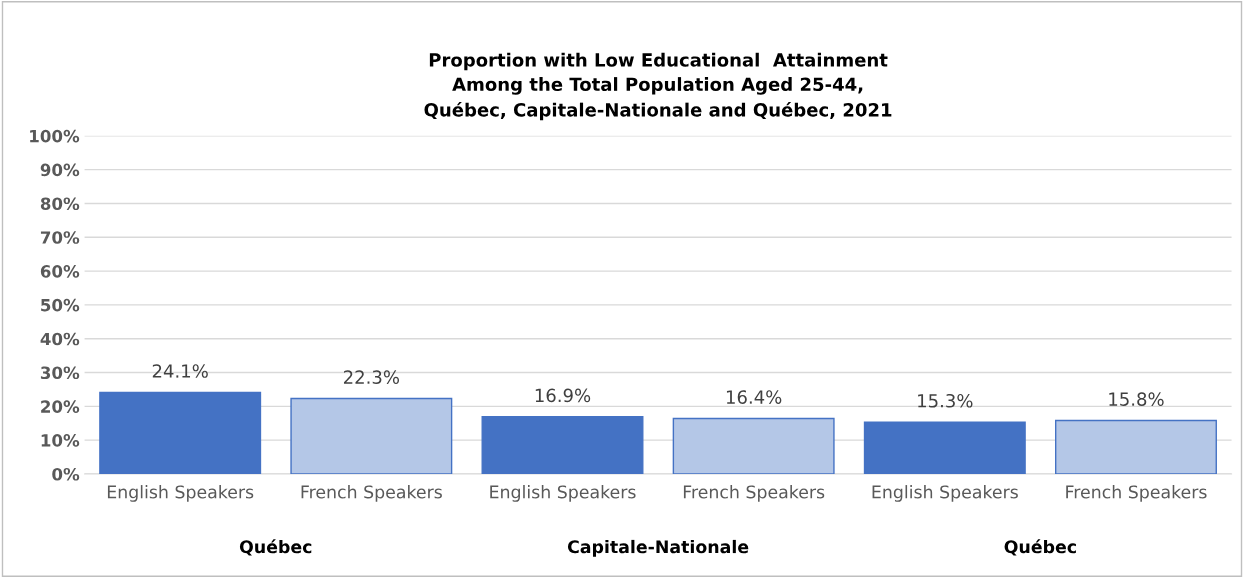 The image size is (1244, 578). What do you see at coordinates (945, 400) in the screenshot?
I see `data-label: 15.3%` at bounding box center [945, 400].